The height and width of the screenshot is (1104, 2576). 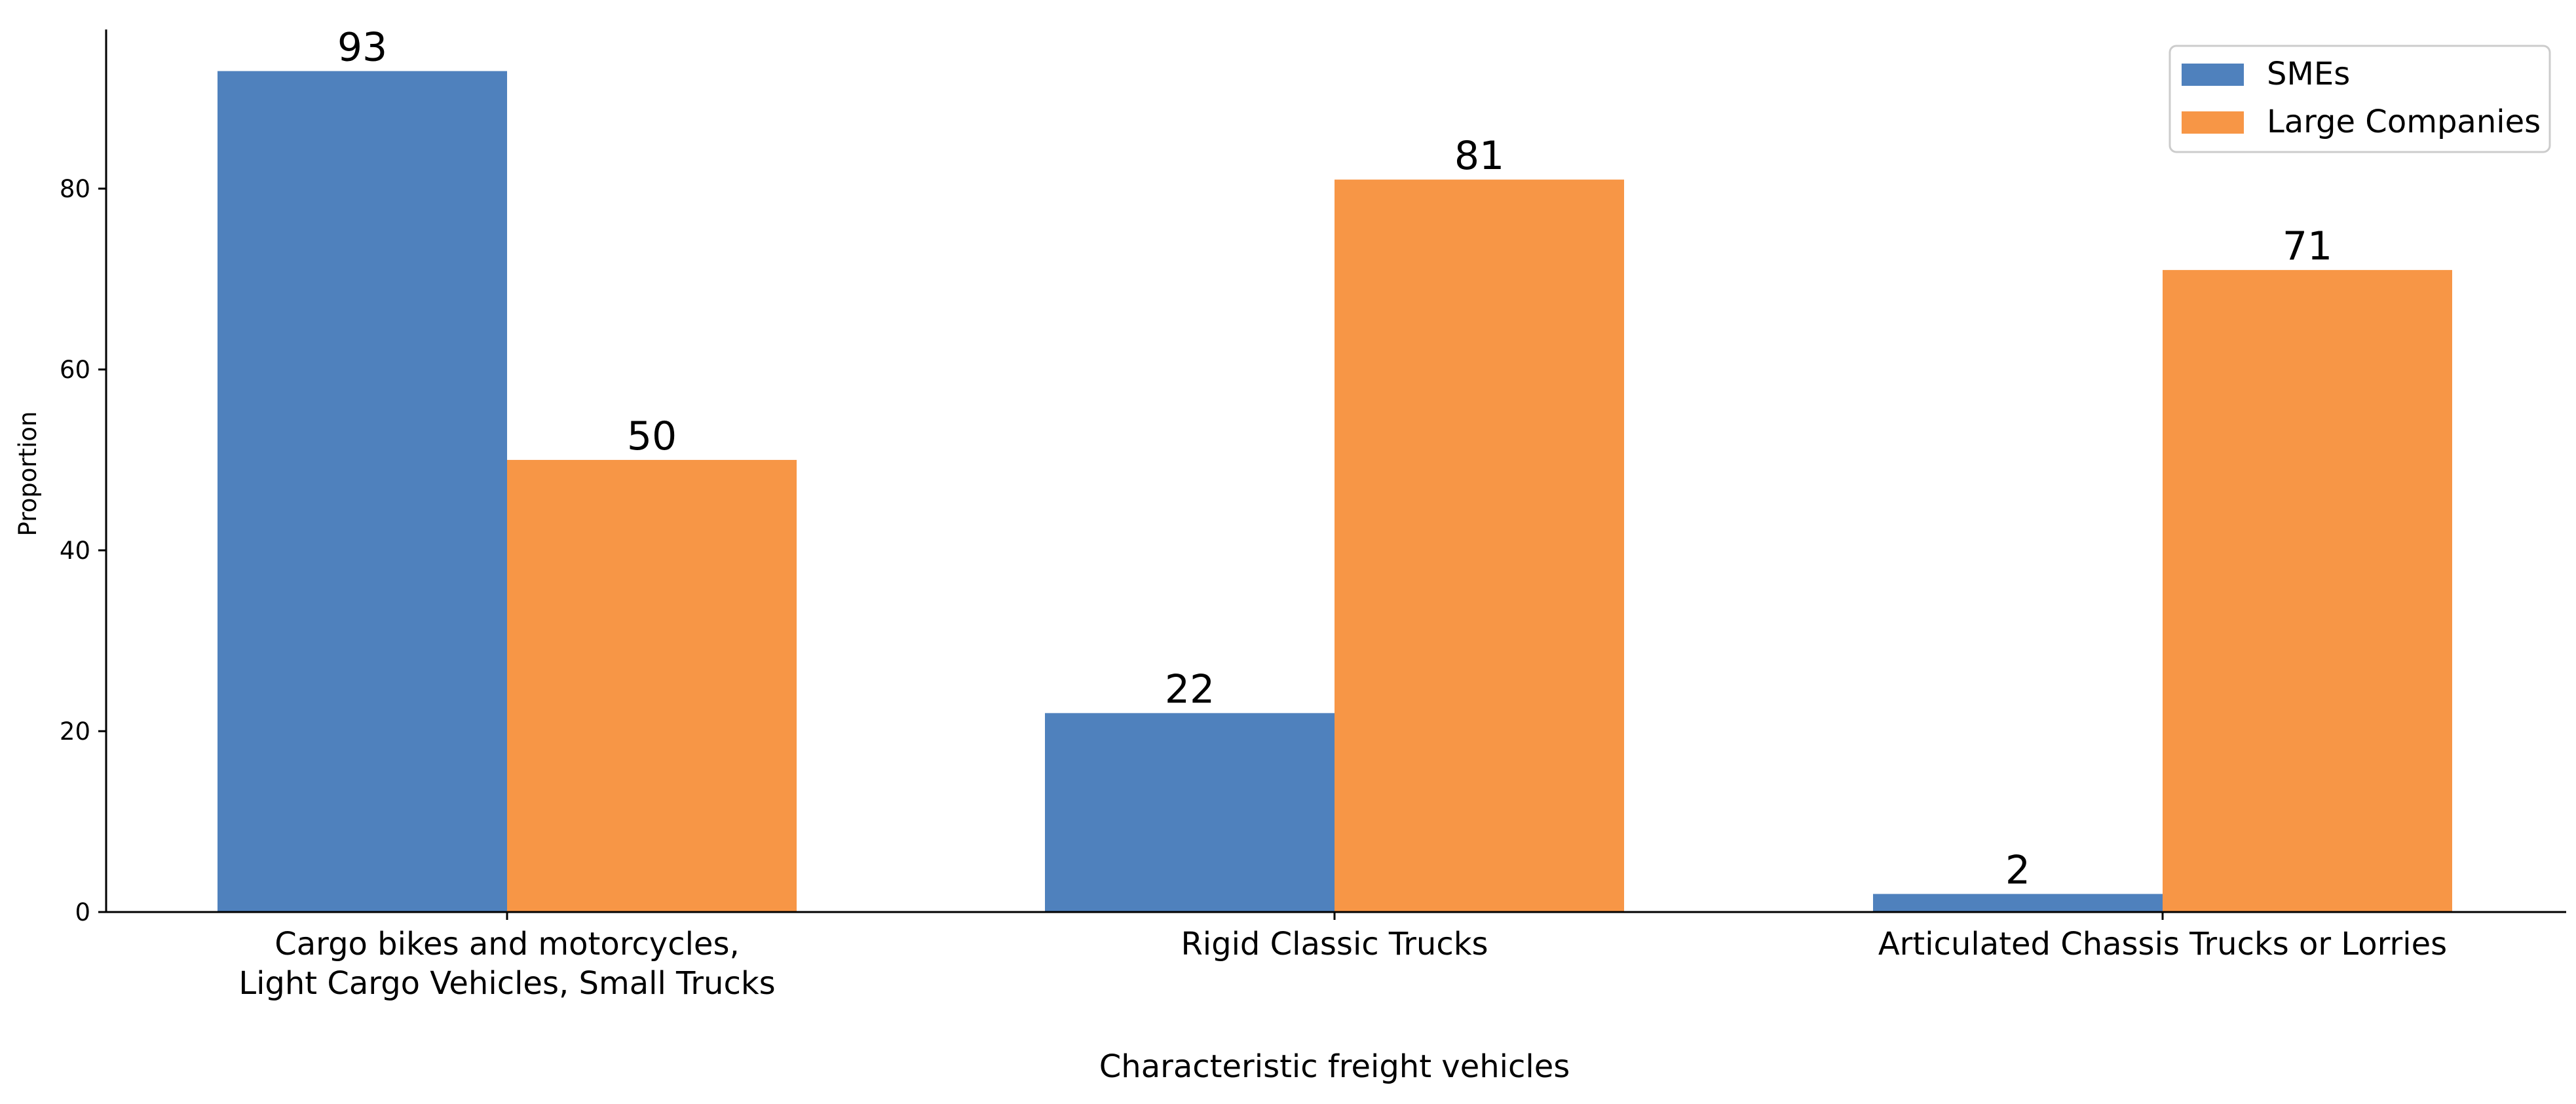 What do you see at coordinates (362, 47) in the screenshot?
I see `bar-value-label: 93` at bounding box center [362, 47].